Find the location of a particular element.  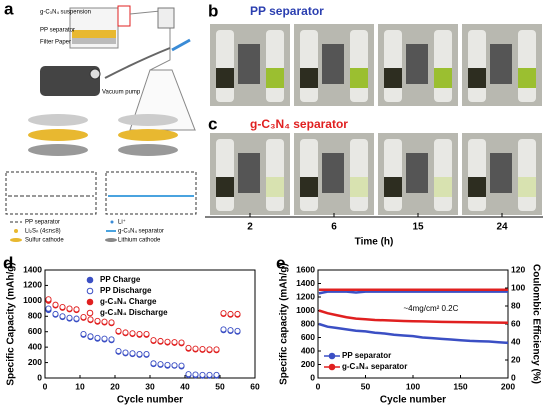

y2-tick-label: 60 is located at coordinates (516, 323).